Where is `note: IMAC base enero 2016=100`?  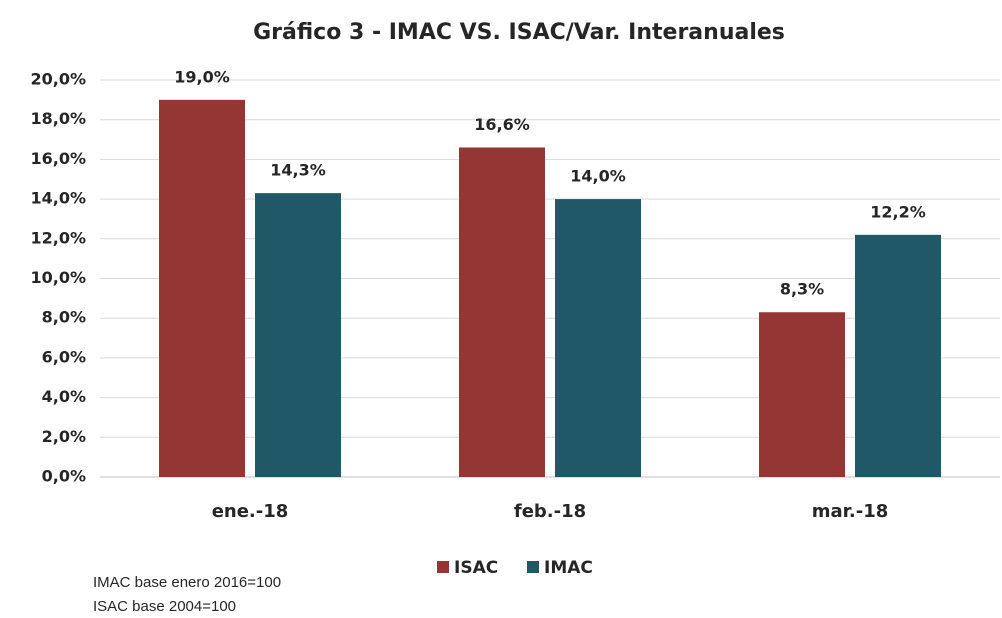
note: IMAC base enero 2016=100 is located at coordinates (187, 582).